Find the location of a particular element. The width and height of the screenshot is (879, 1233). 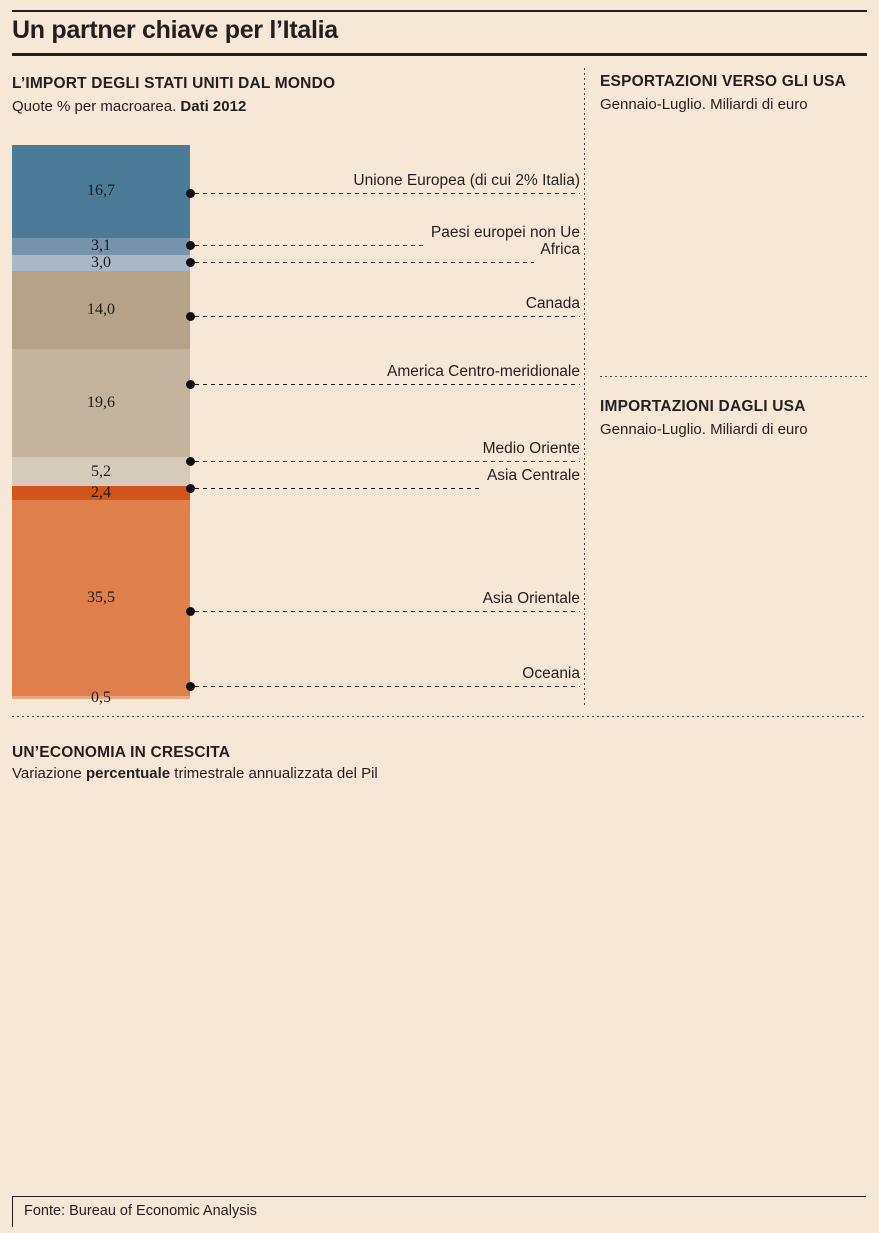

bar-segment: 3,0 is located at coordinates (101, 263).